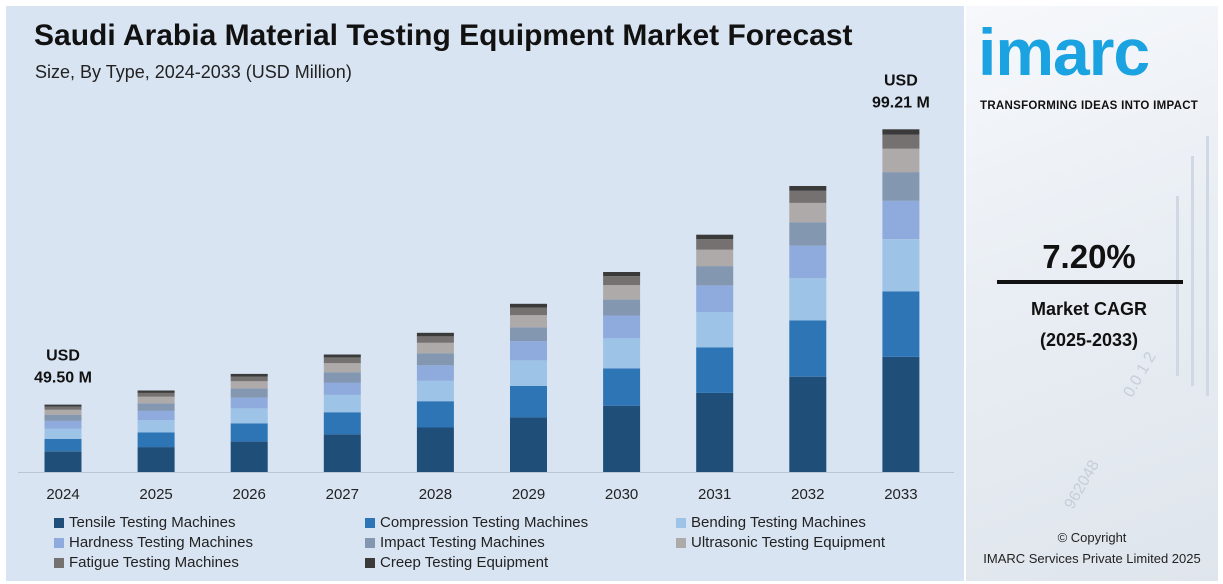 This screenshot has width=1223, height=584. What do you see at coordinates (146, 562) in the screenshot?
I see `legend-item: Fatigue Testing Machines` at bounding box center [146, 562].